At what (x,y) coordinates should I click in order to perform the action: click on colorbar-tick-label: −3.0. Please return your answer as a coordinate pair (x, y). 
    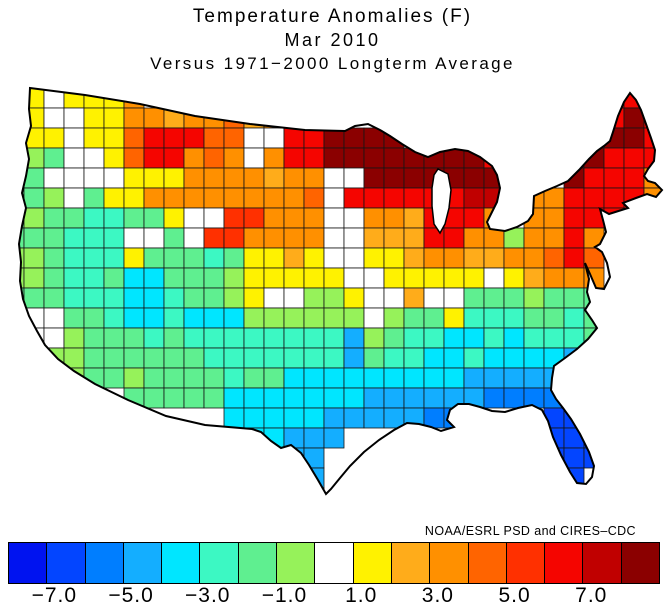
    Looking at the image, I should click on (208, 595).